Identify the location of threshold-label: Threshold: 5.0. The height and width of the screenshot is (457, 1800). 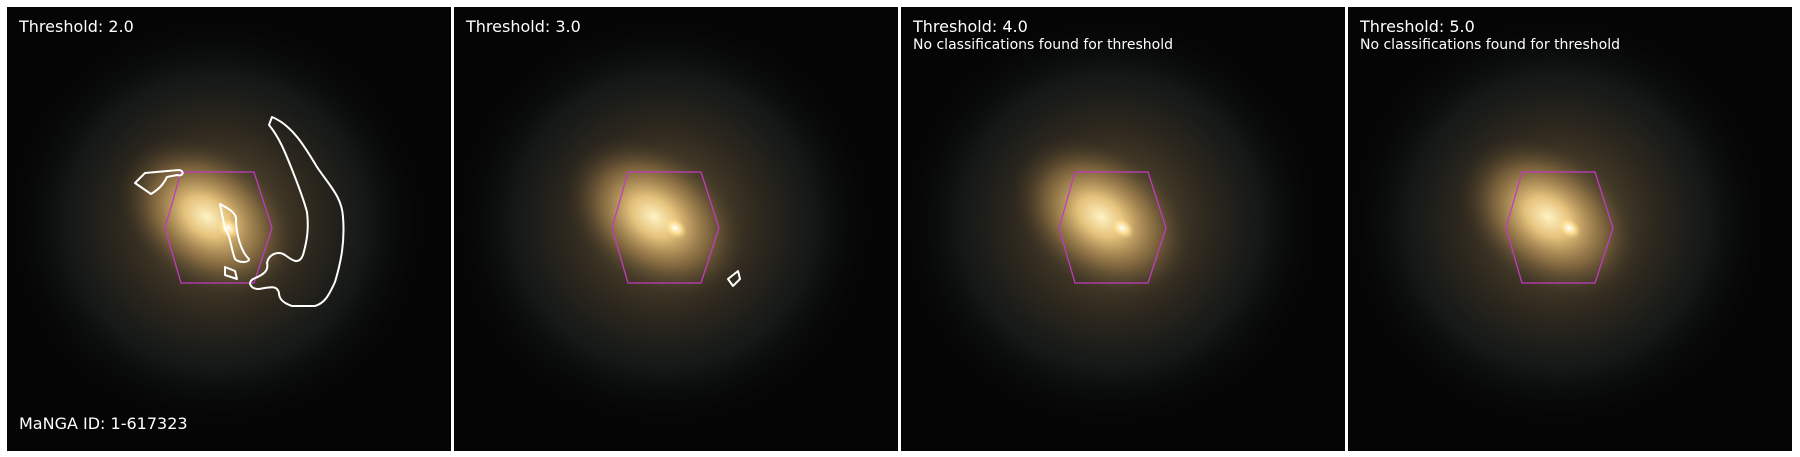
(1417, 26).